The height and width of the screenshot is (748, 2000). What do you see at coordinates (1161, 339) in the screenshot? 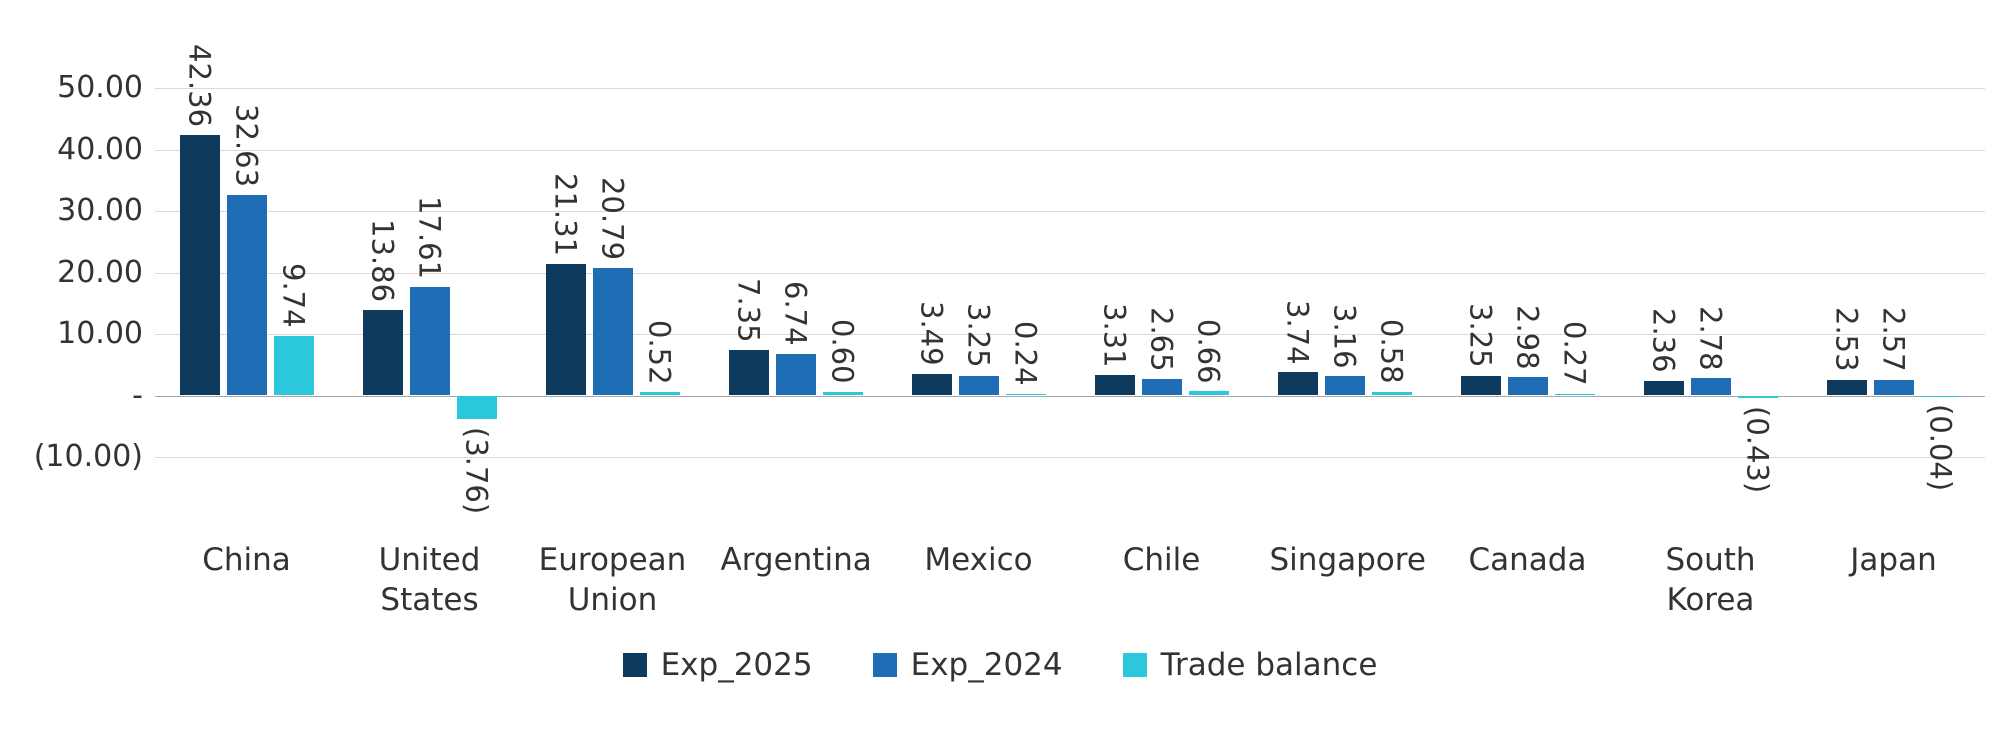
I see `bar-value-label: 2.65` at bounding box center [1161, 339].